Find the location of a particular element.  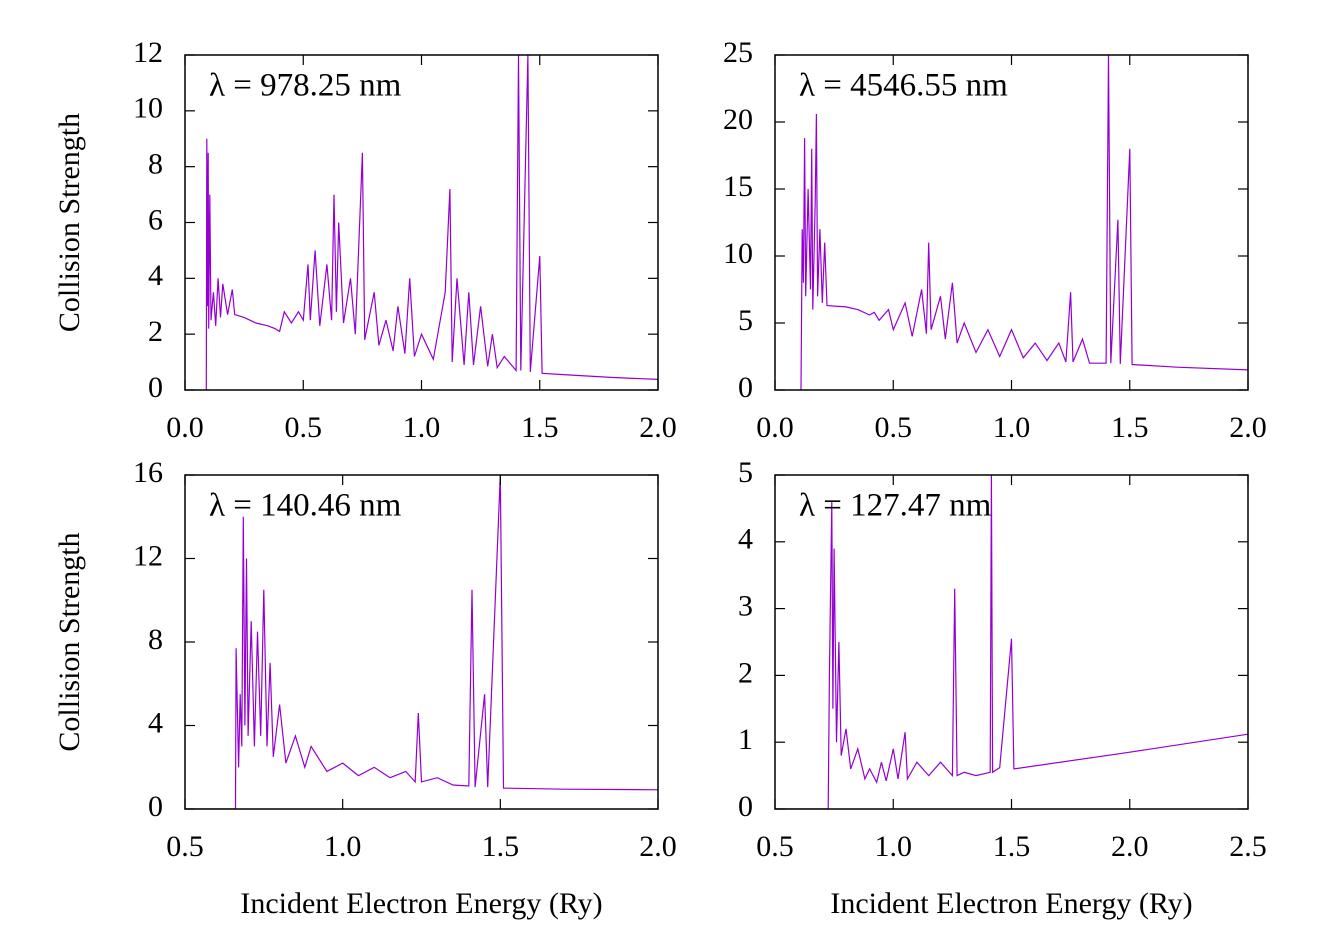

y-tick-label: 6 is located at coordinates (155, 219).